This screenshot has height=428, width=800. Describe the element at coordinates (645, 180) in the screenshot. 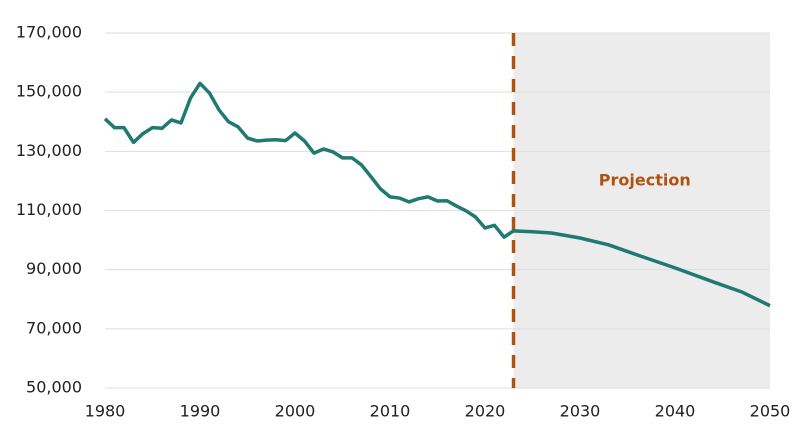

I see `projection-label: Projection` at that location.